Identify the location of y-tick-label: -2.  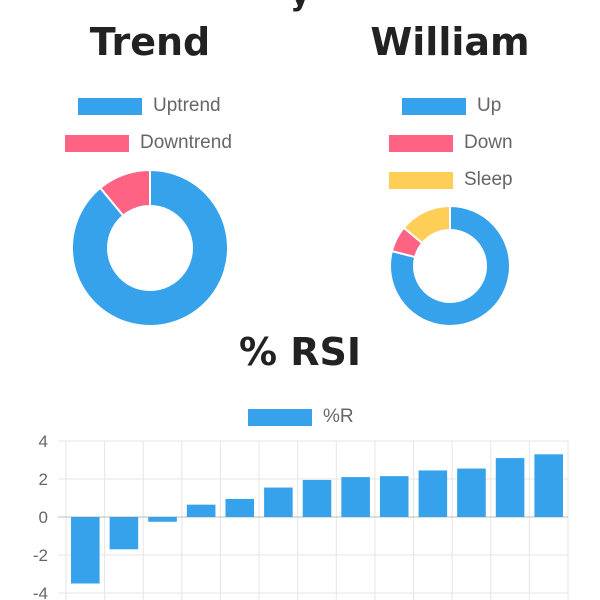
(40, 555).